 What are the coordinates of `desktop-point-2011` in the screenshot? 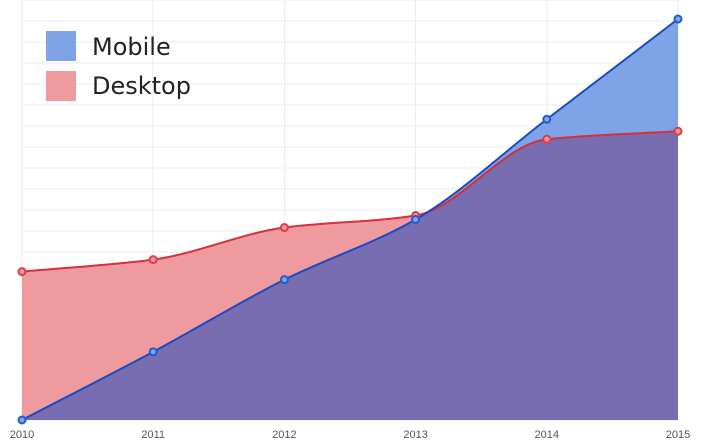 It's located at (153, 260).